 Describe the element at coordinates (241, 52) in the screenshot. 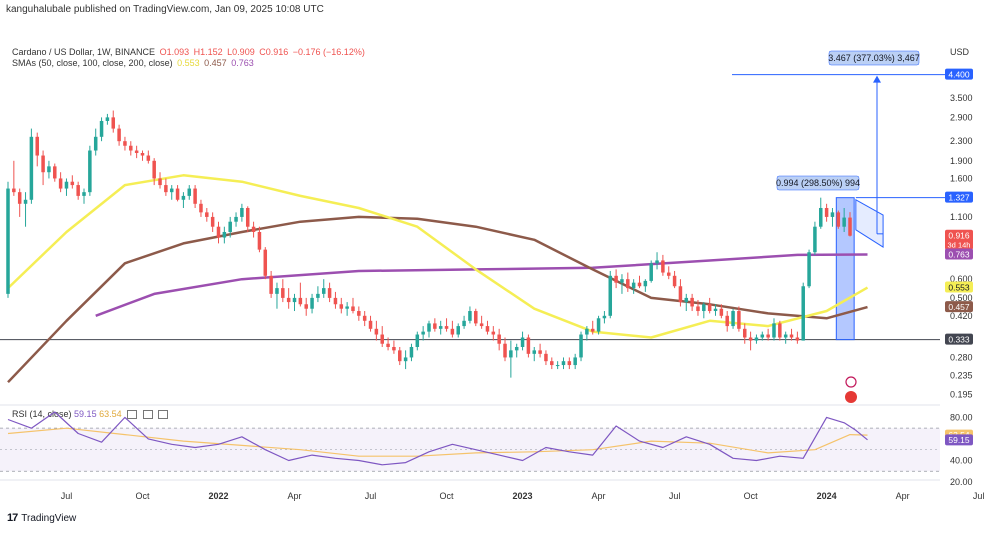

I see `ohlc-low: L0.909` at that location.